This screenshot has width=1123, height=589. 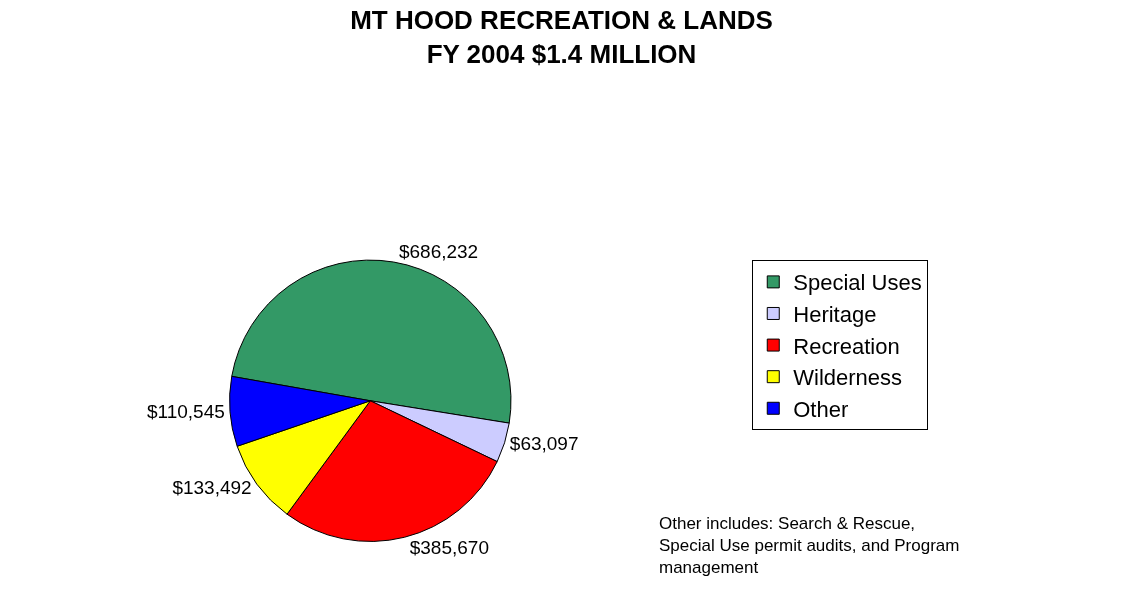 I want to click on legend-label: Other, so click(x=821, y=409).